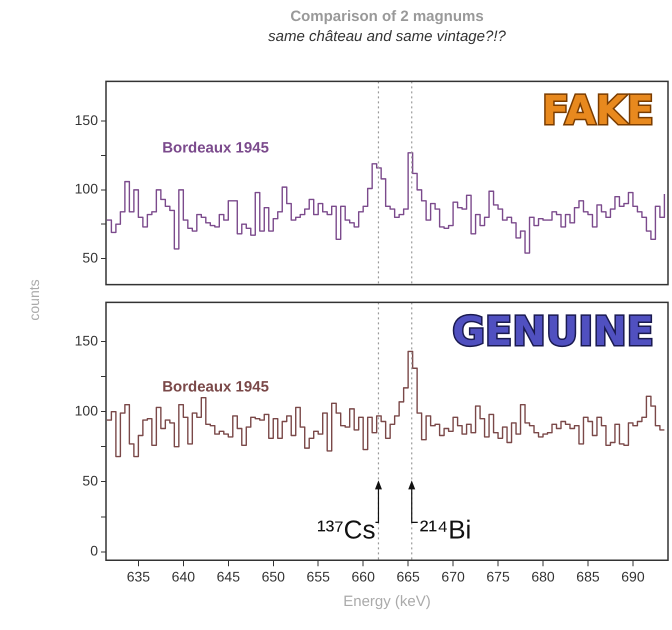 The image size is (672, 630). Describe the element at coordinates (408, 576) in the screenshot. I see `x-tick-label: 665` at that location.